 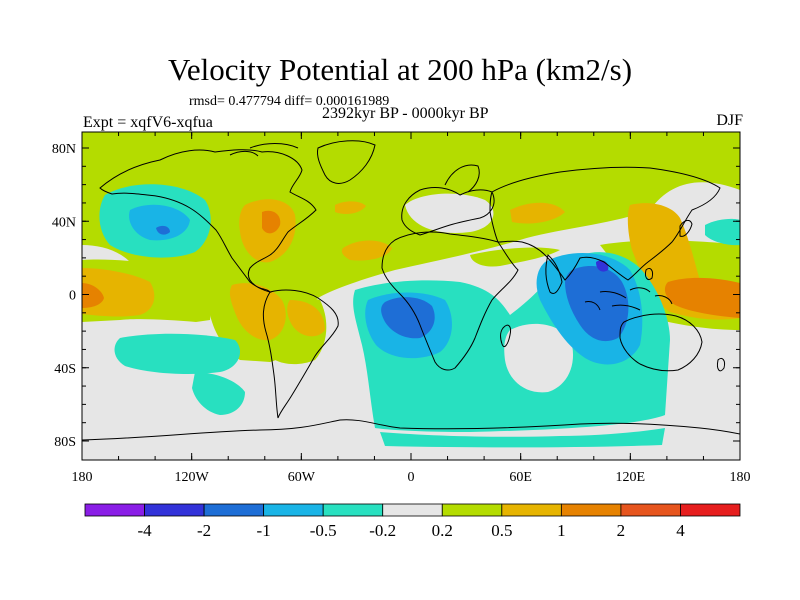 What do you see at coordinates (346, 162) in the screenshot?
I see `coastline-greenland` at bounding box center [346, 162].